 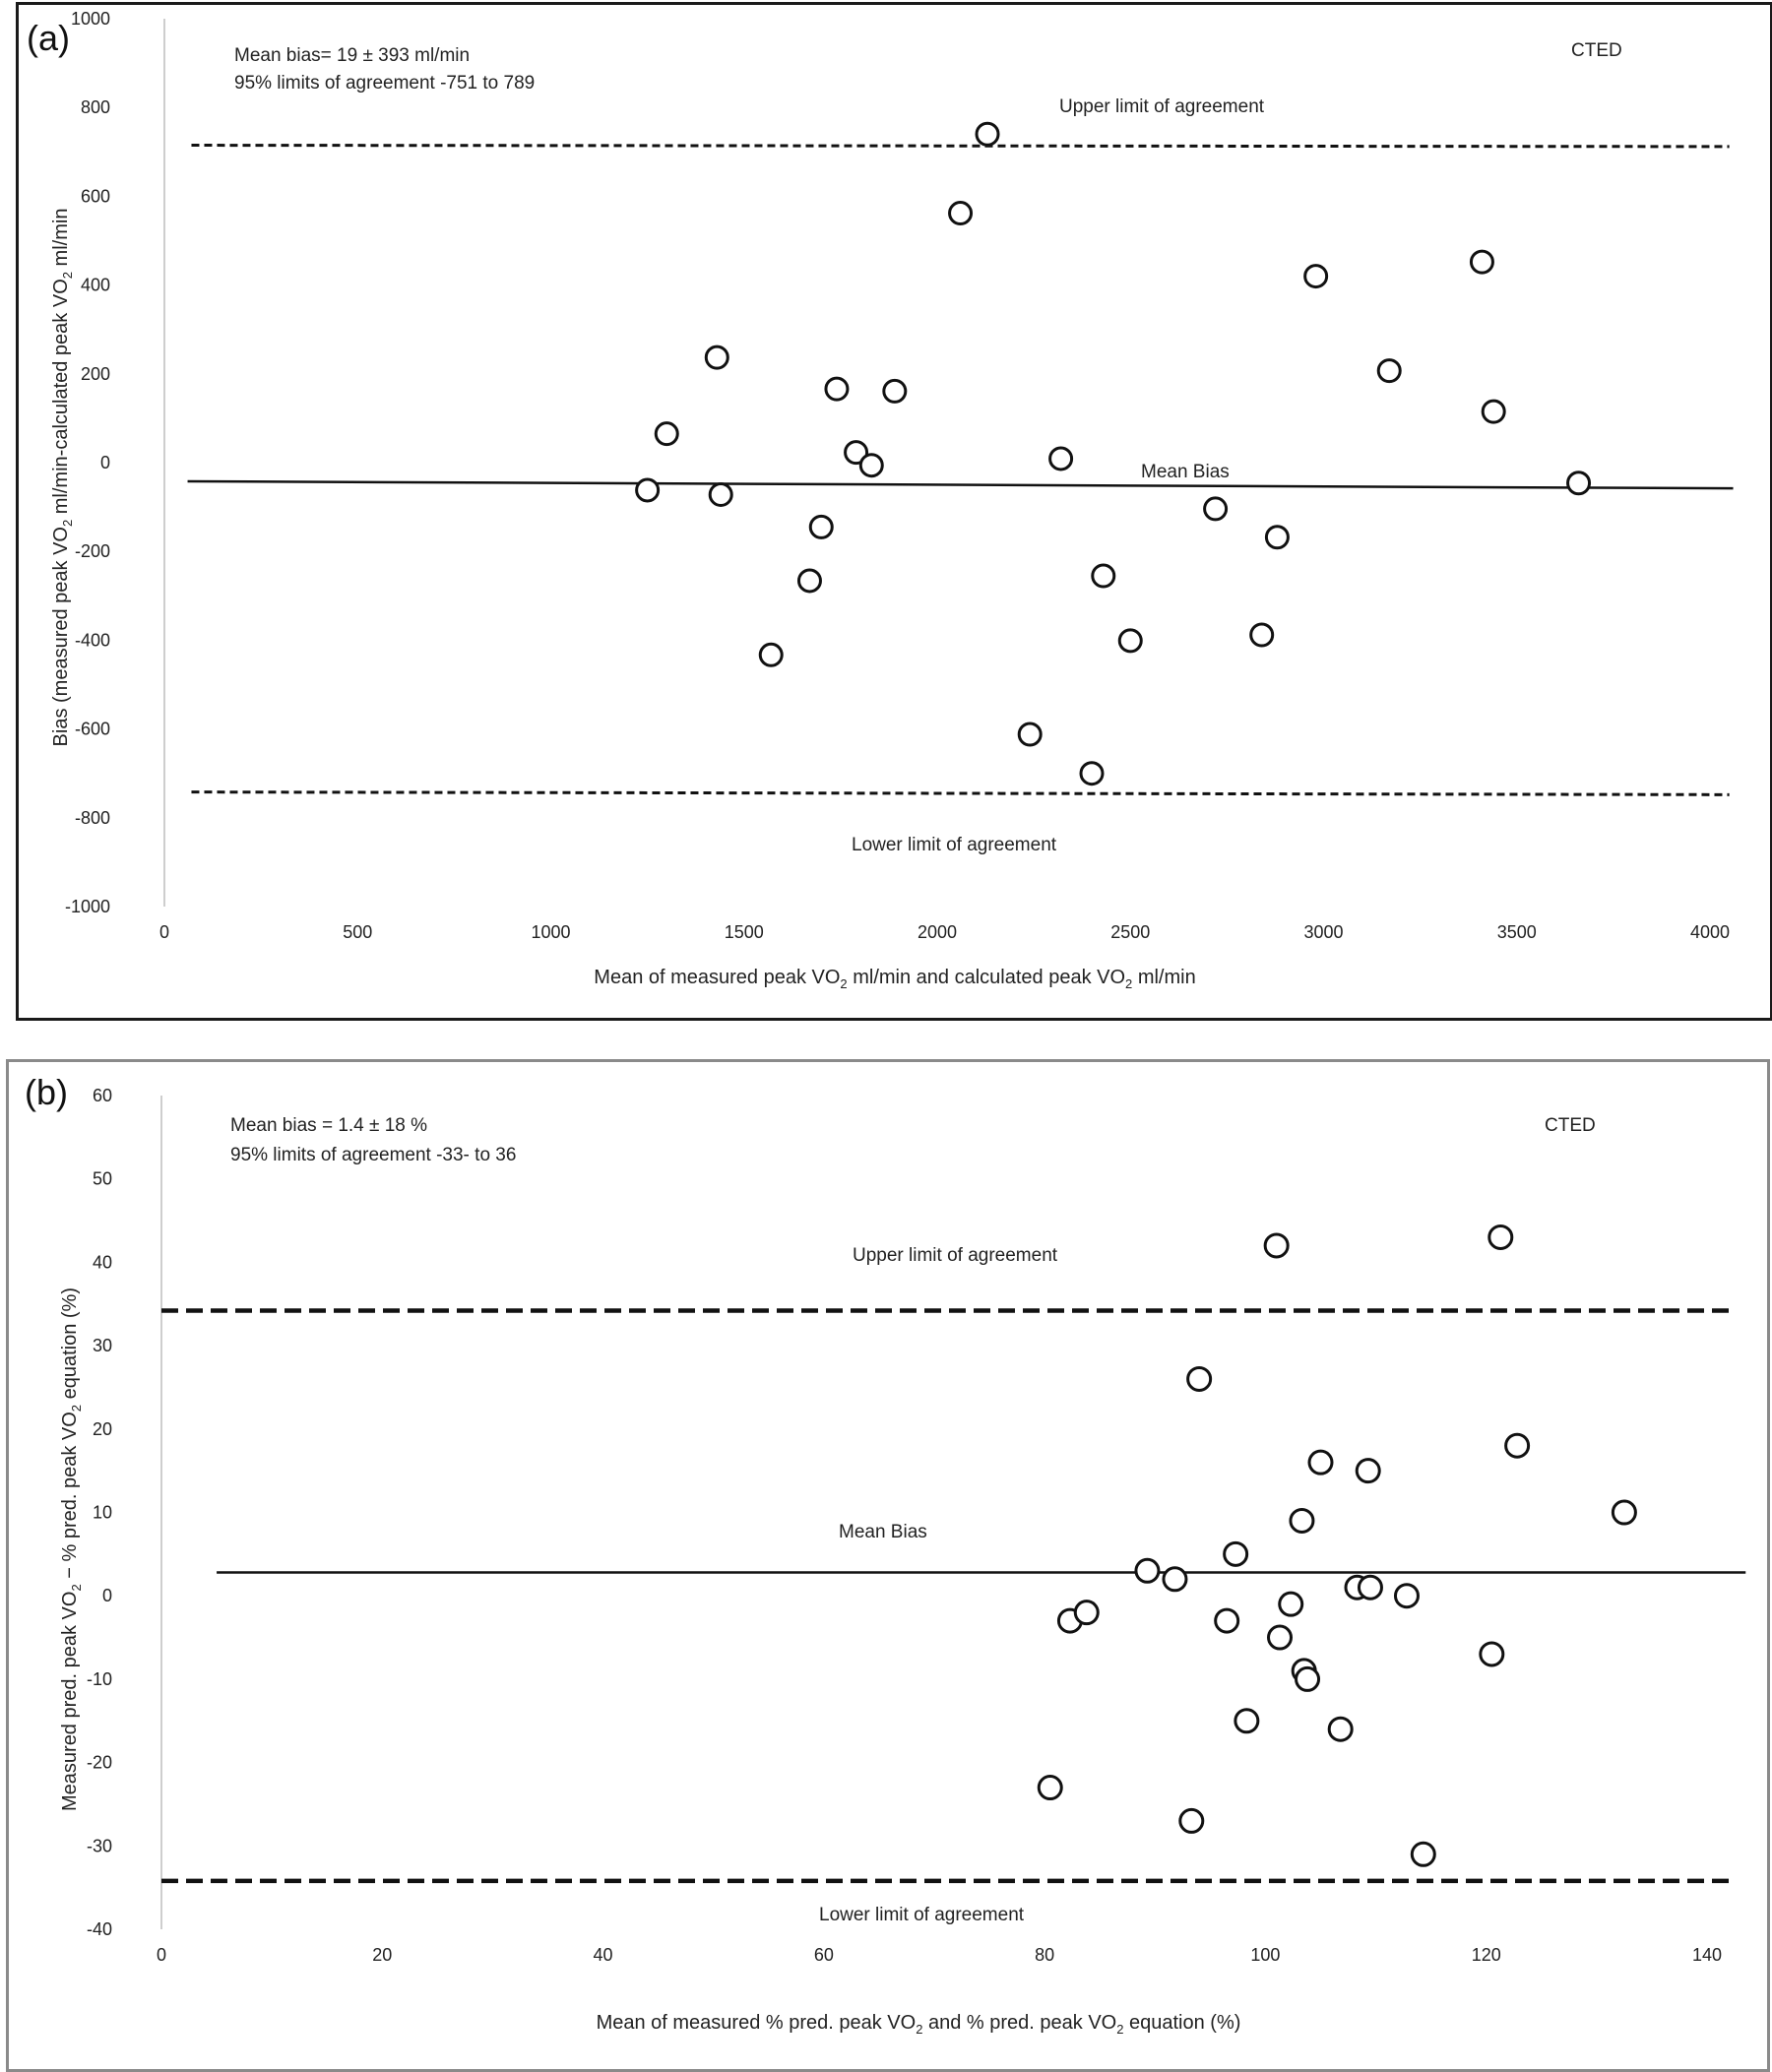 What do you see at coordinates (92, 818) in the screenshot?
I see `y-tick-label: -800` at bounding box center [92, 818].